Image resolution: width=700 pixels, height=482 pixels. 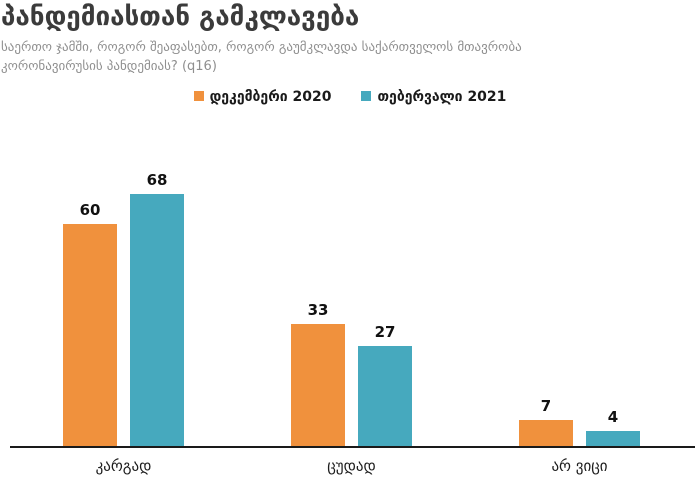 What do you see at coordinates (270, 96) in the screenshot?
I see `legend-label: დეკემბერი 2020` at bounding box center [270, 96].